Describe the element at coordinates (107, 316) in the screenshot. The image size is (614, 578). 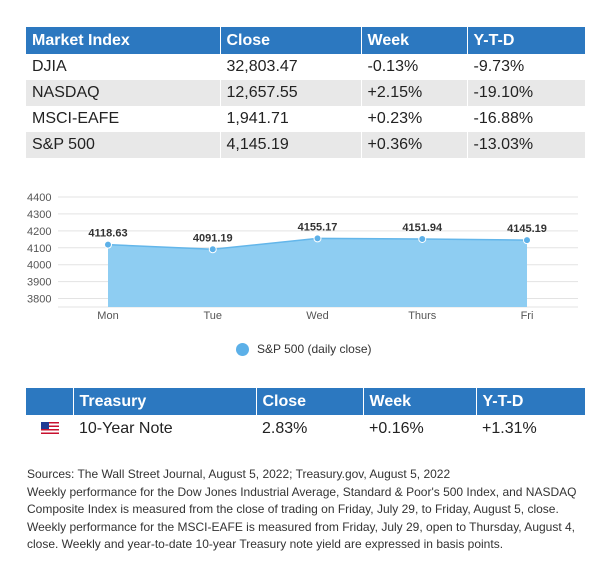
I see `x-tick-label: Mon` at that location.